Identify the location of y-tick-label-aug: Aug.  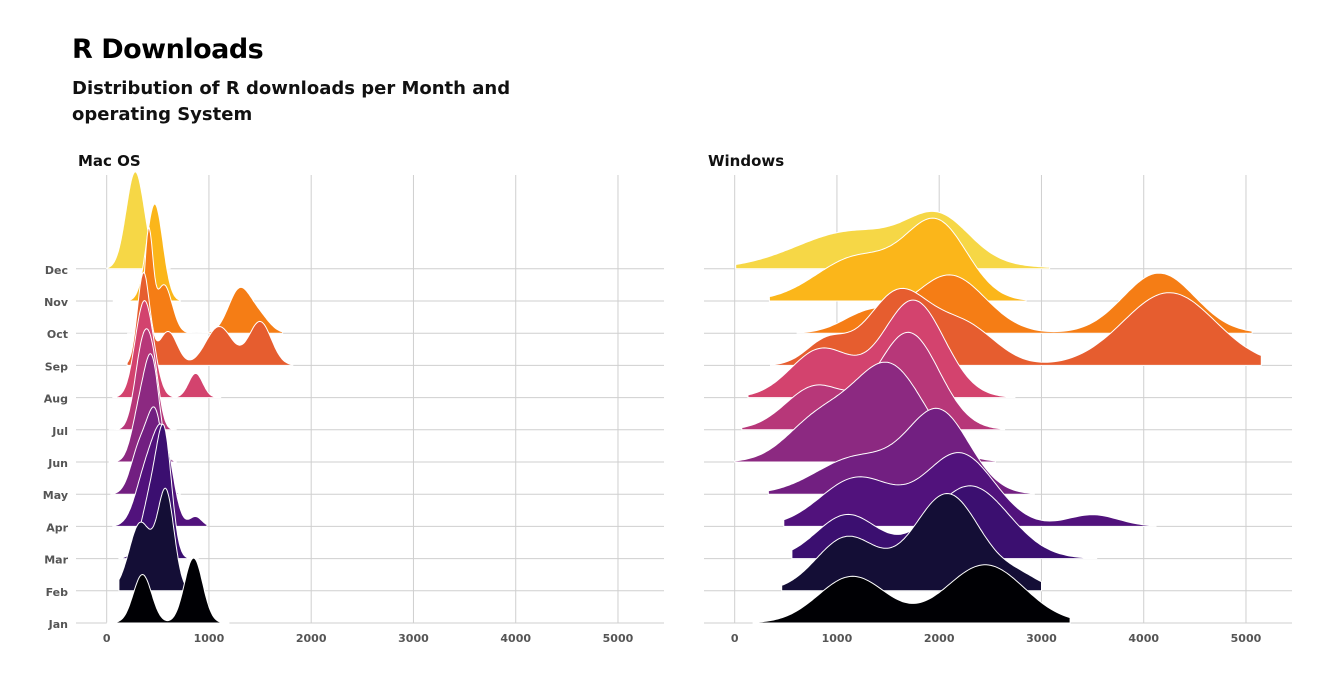
(56, 399).